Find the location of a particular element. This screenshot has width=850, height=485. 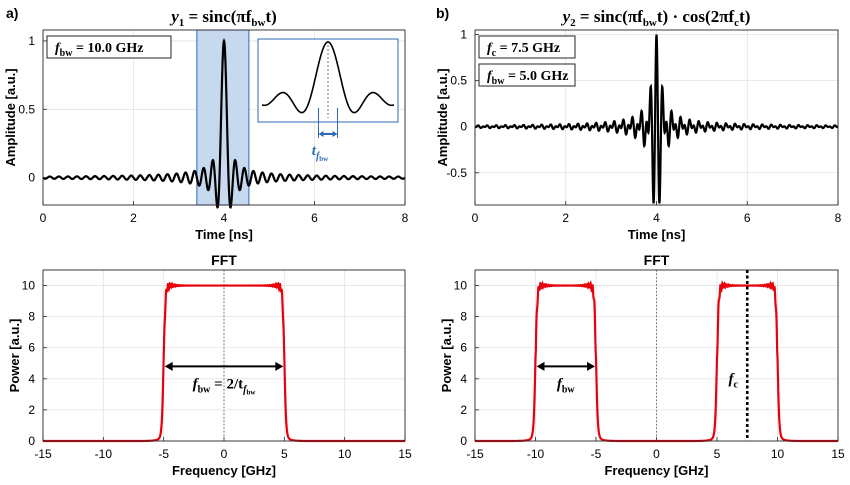

panel-label-a: a) is located at coordinates (12, 13).